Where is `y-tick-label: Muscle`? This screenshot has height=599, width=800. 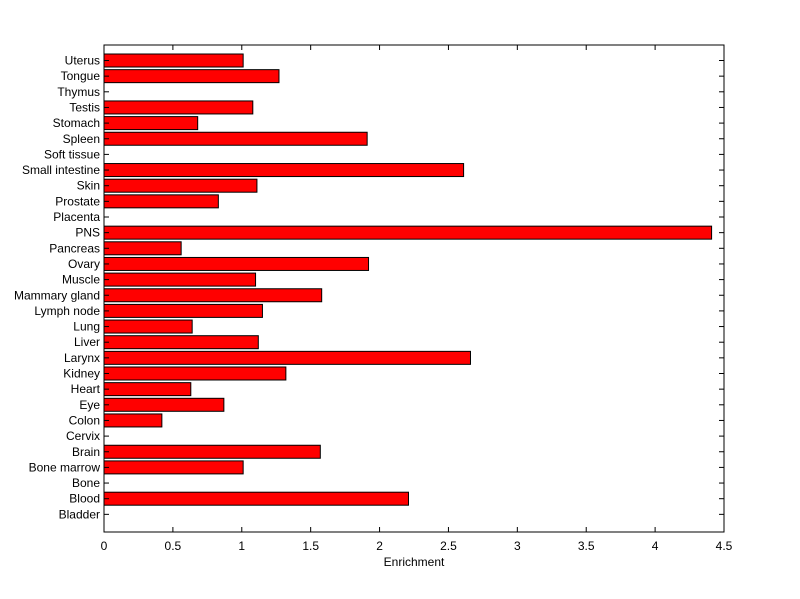 y-tick-label: Muscle is located at coordinates (81, 280).